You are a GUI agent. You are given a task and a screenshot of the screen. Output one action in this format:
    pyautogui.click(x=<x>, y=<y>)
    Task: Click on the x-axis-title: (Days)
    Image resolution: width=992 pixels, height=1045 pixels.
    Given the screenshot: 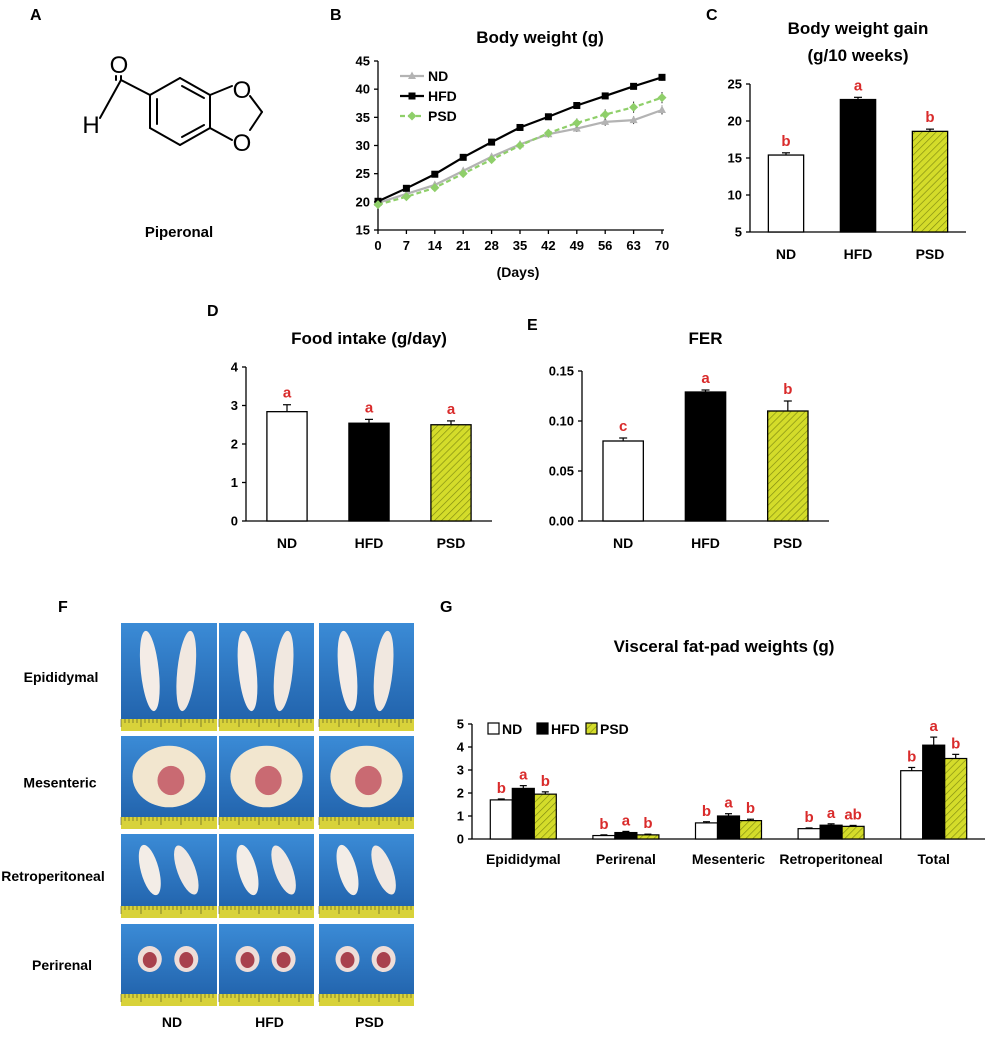 What is the action you would take?
    pyautogui.click(x=518, y=272)
    